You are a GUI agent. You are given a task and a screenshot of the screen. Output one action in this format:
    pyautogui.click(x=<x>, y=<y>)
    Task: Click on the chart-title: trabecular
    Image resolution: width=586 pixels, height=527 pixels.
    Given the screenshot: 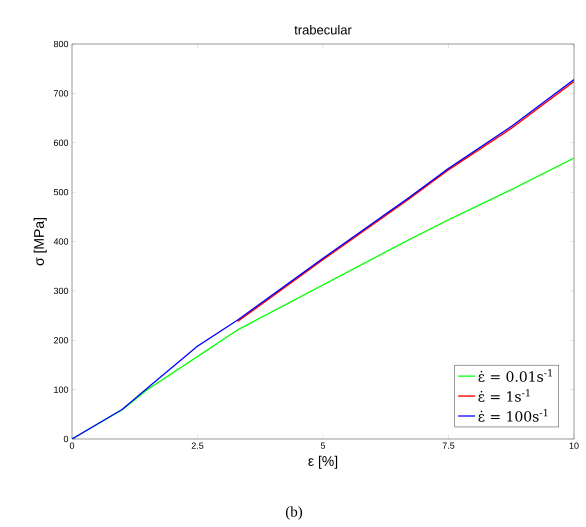 What is the action you would take?
    pyautogui.click(x=323, y=29)
    